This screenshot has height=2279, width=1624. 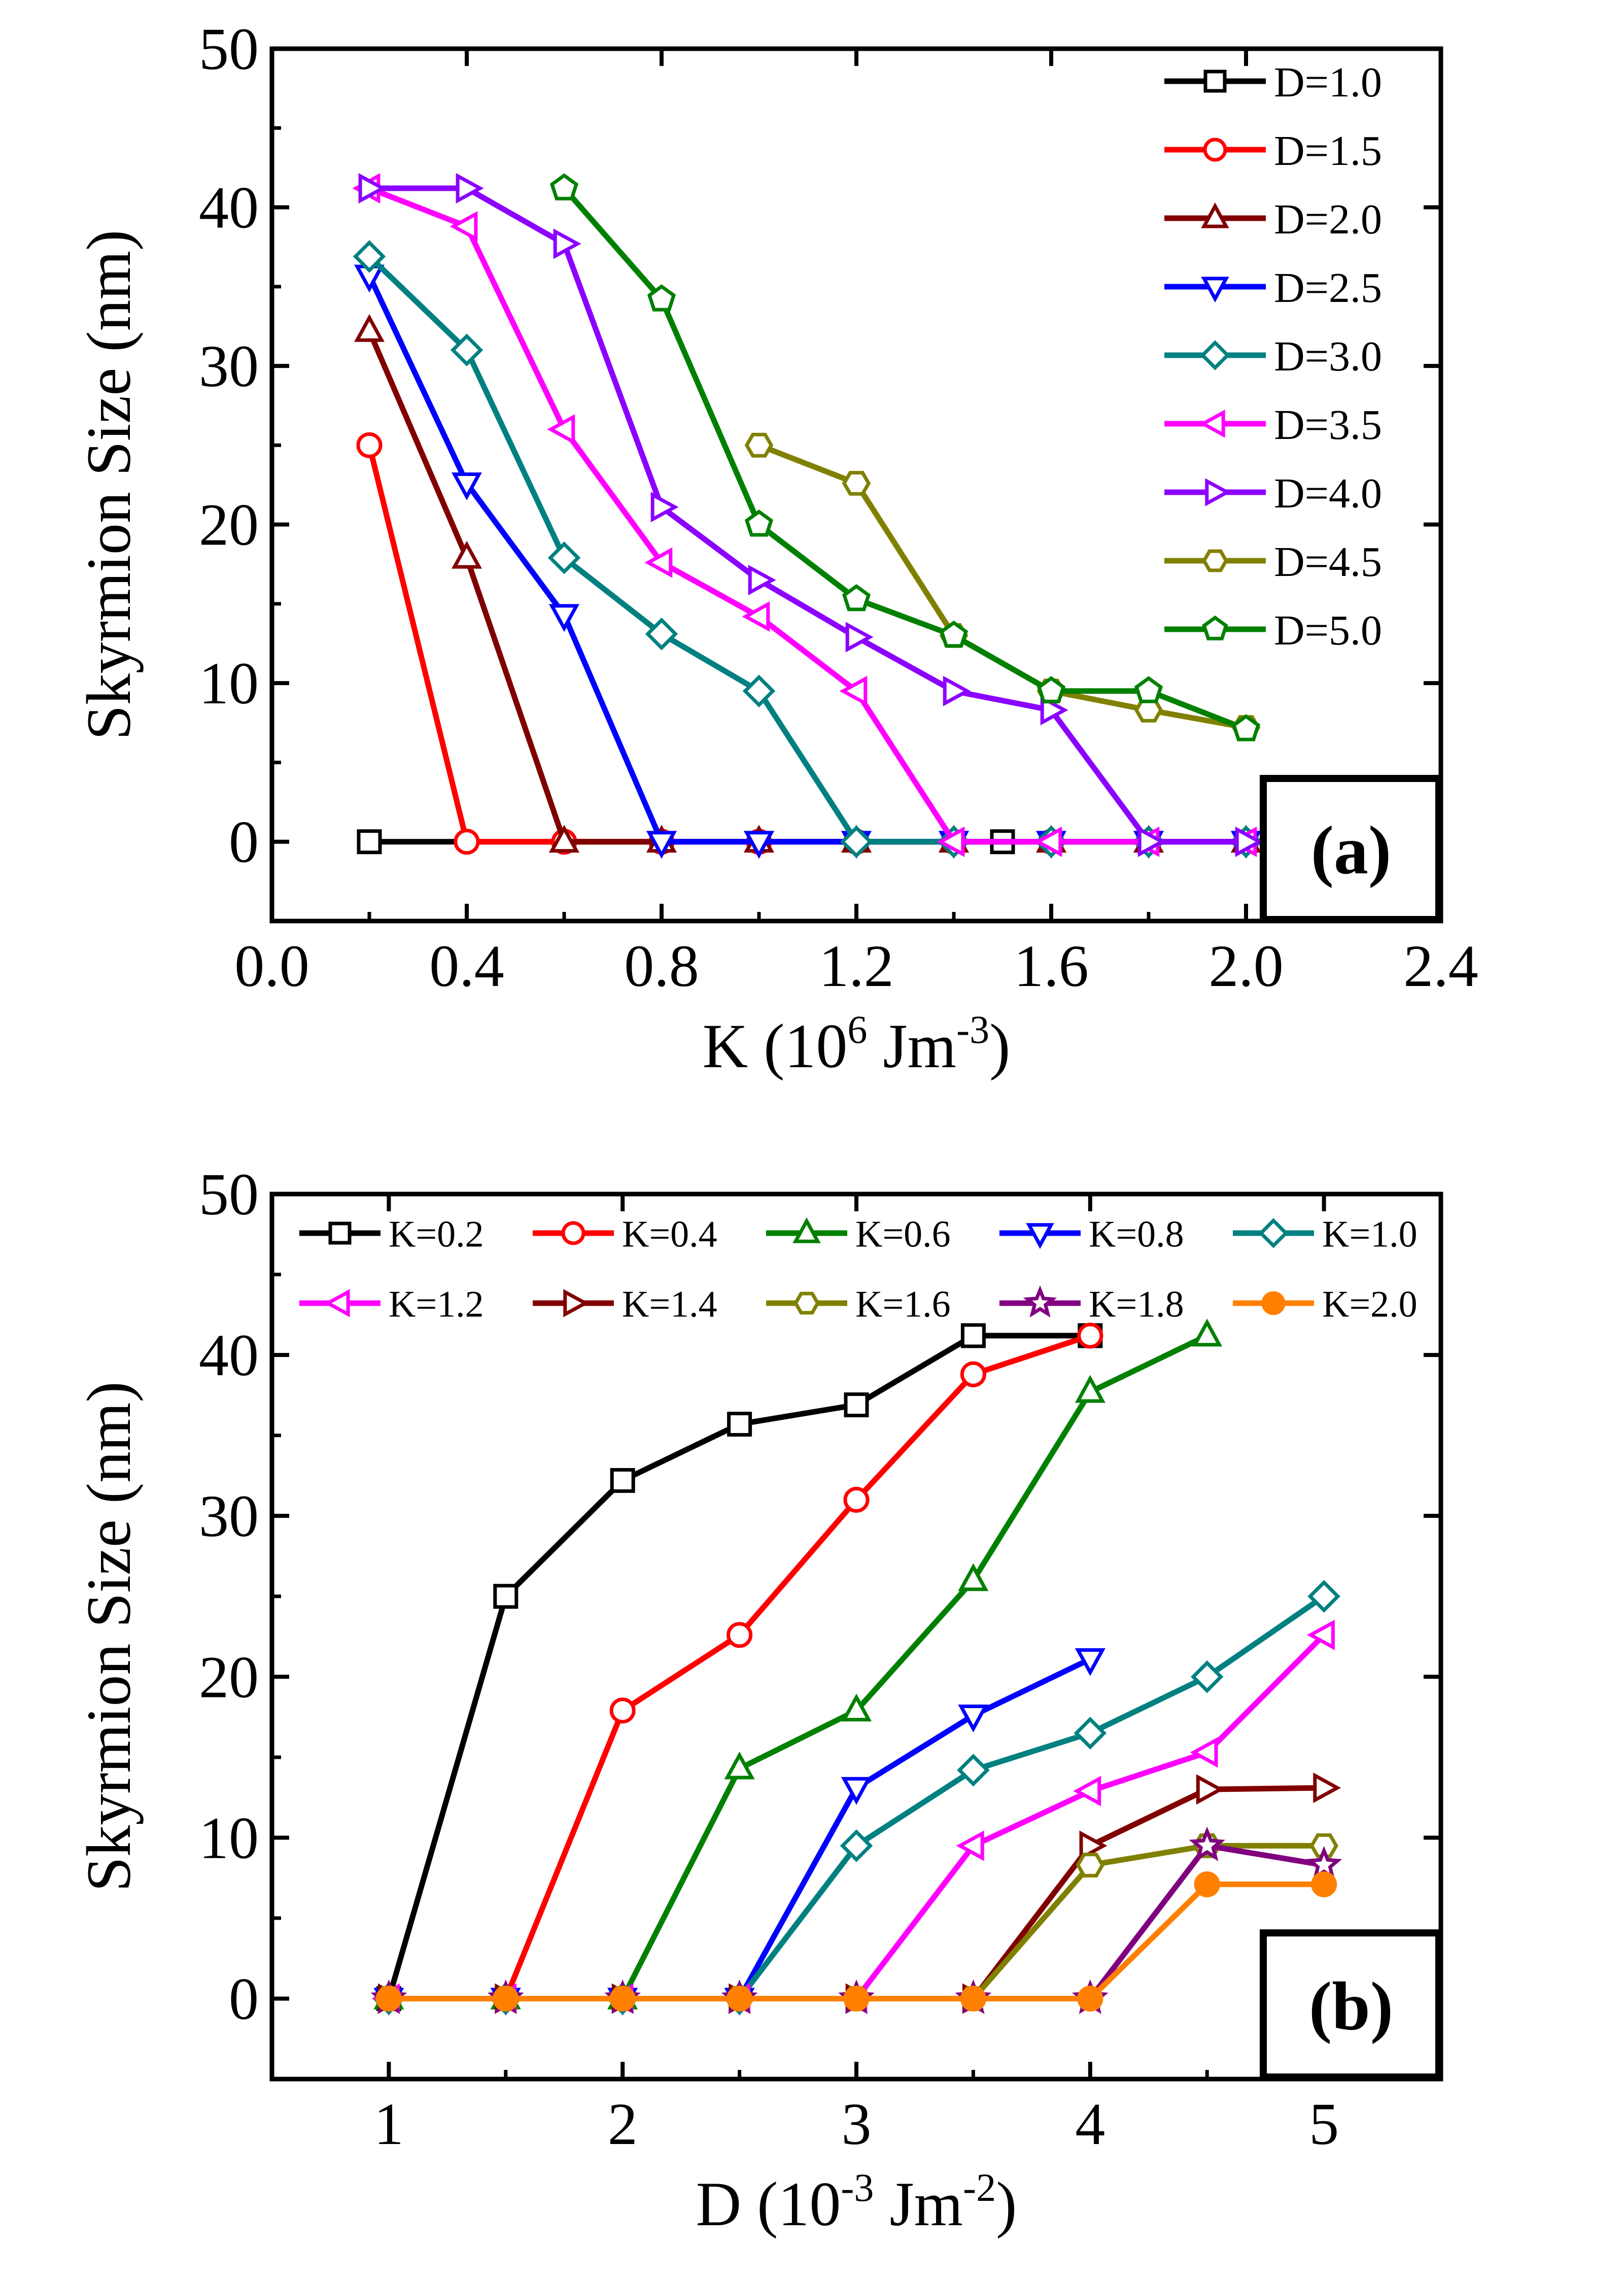 What do you see at coordinates (272, 966) in the screenshot?
I see `x-tick-label: 0.0` at bounding box center [272, 966].